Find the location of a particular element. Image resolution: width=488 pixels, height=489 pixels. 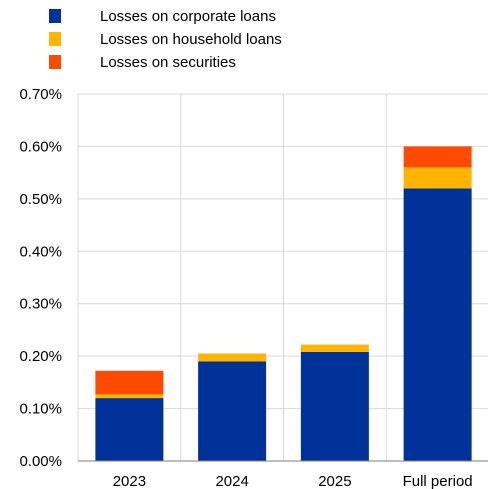

y-tick-label: 0.50% is located at coordinates (40, 199).